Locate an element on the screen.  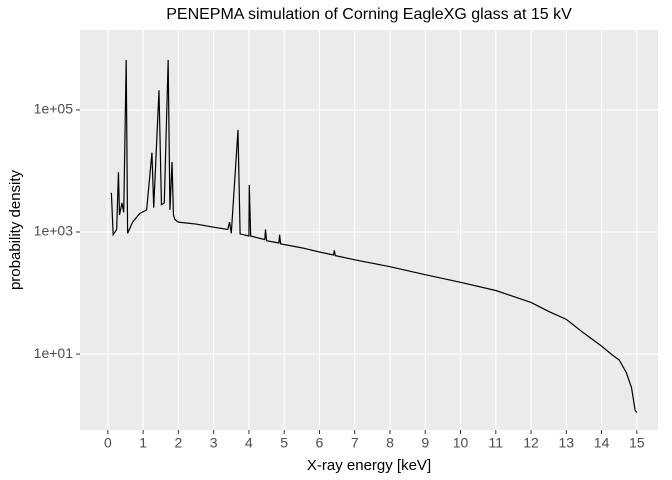
x-tick-label: 12 is located at coordinates (531, 443).